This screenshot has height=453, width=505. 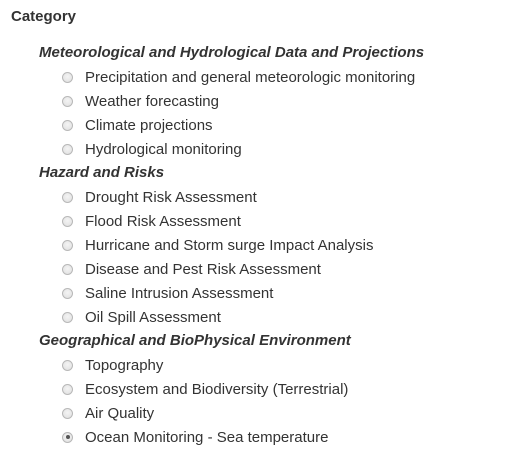 I want to click on option-weather-forecasting: Weather forecasting, so click(x=140, y=101).